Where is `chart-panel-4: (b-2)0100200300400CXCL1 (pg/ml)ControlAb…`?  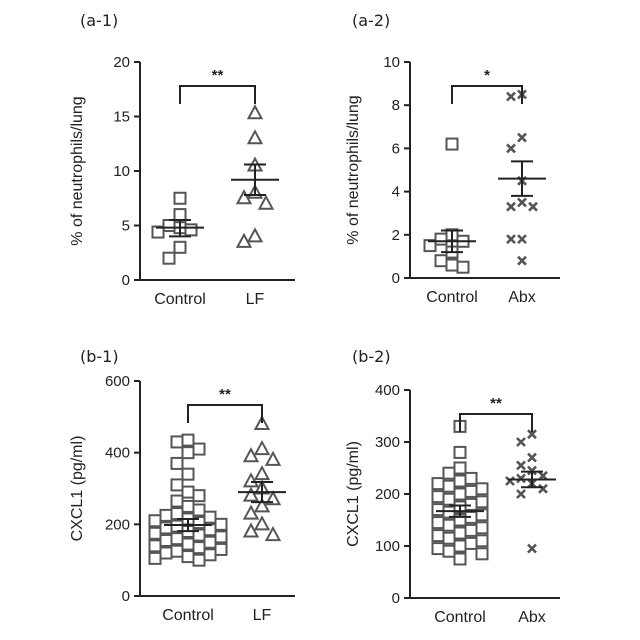
chart-panel-4: (b-2)0100200300400CXCL1 (pg/ml)ControlAb… is located at coordinates (452, 486).